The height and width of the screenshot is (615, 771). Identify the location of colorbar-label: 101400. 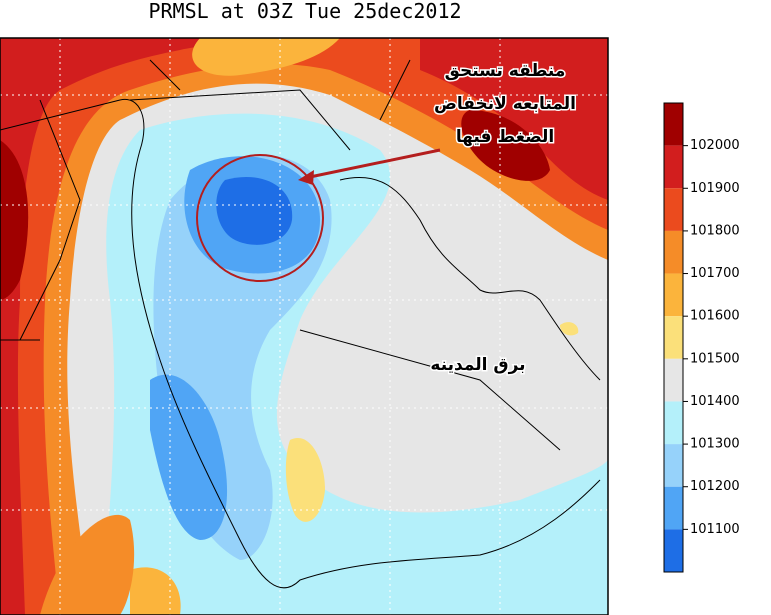
(715, 401).